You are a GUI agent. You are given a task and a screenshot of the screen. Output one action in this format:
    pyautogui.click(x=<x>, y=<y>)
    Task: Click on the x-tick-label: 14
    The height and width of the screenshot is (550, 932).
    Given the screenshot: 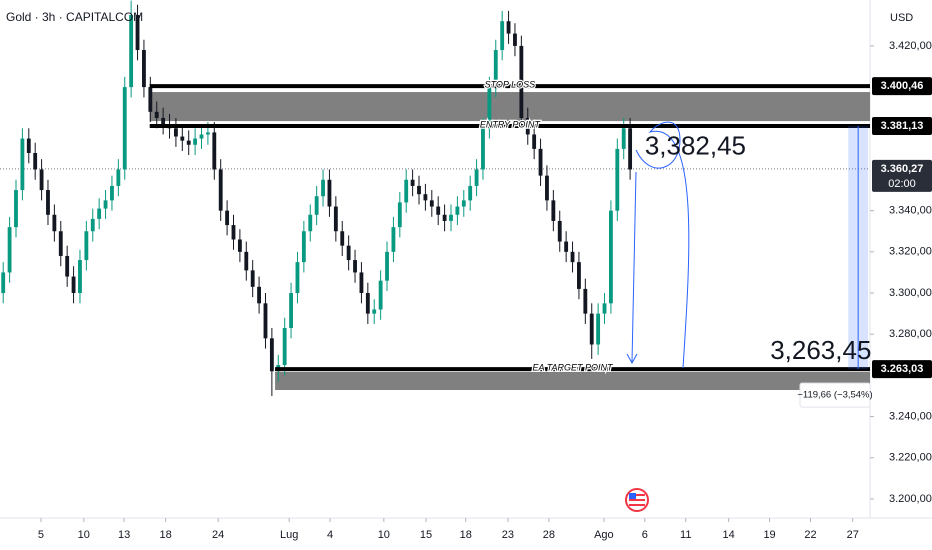 What is the action you would take?
    pyautogui.click(x=729, y=535)
    